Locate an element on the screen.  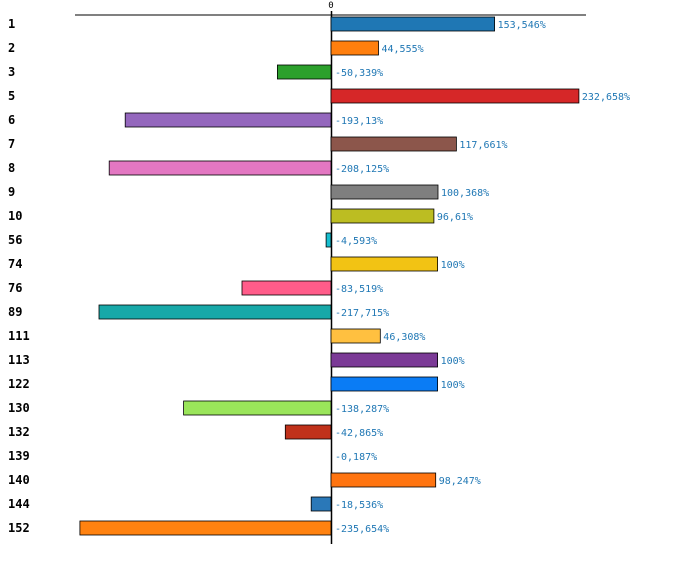
value-label: -18,536% is located at coordinates (359, 505).